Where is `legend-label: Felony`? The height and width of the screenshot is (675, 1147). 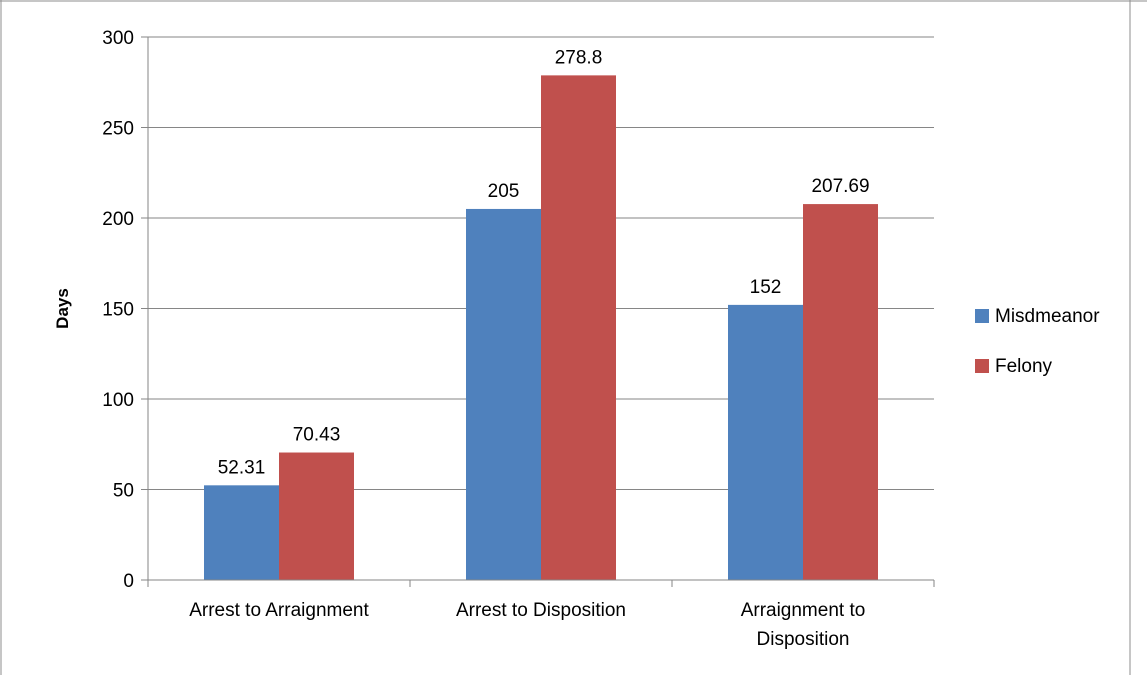
legend-label: Felony is located at coordinates (1024, 366).